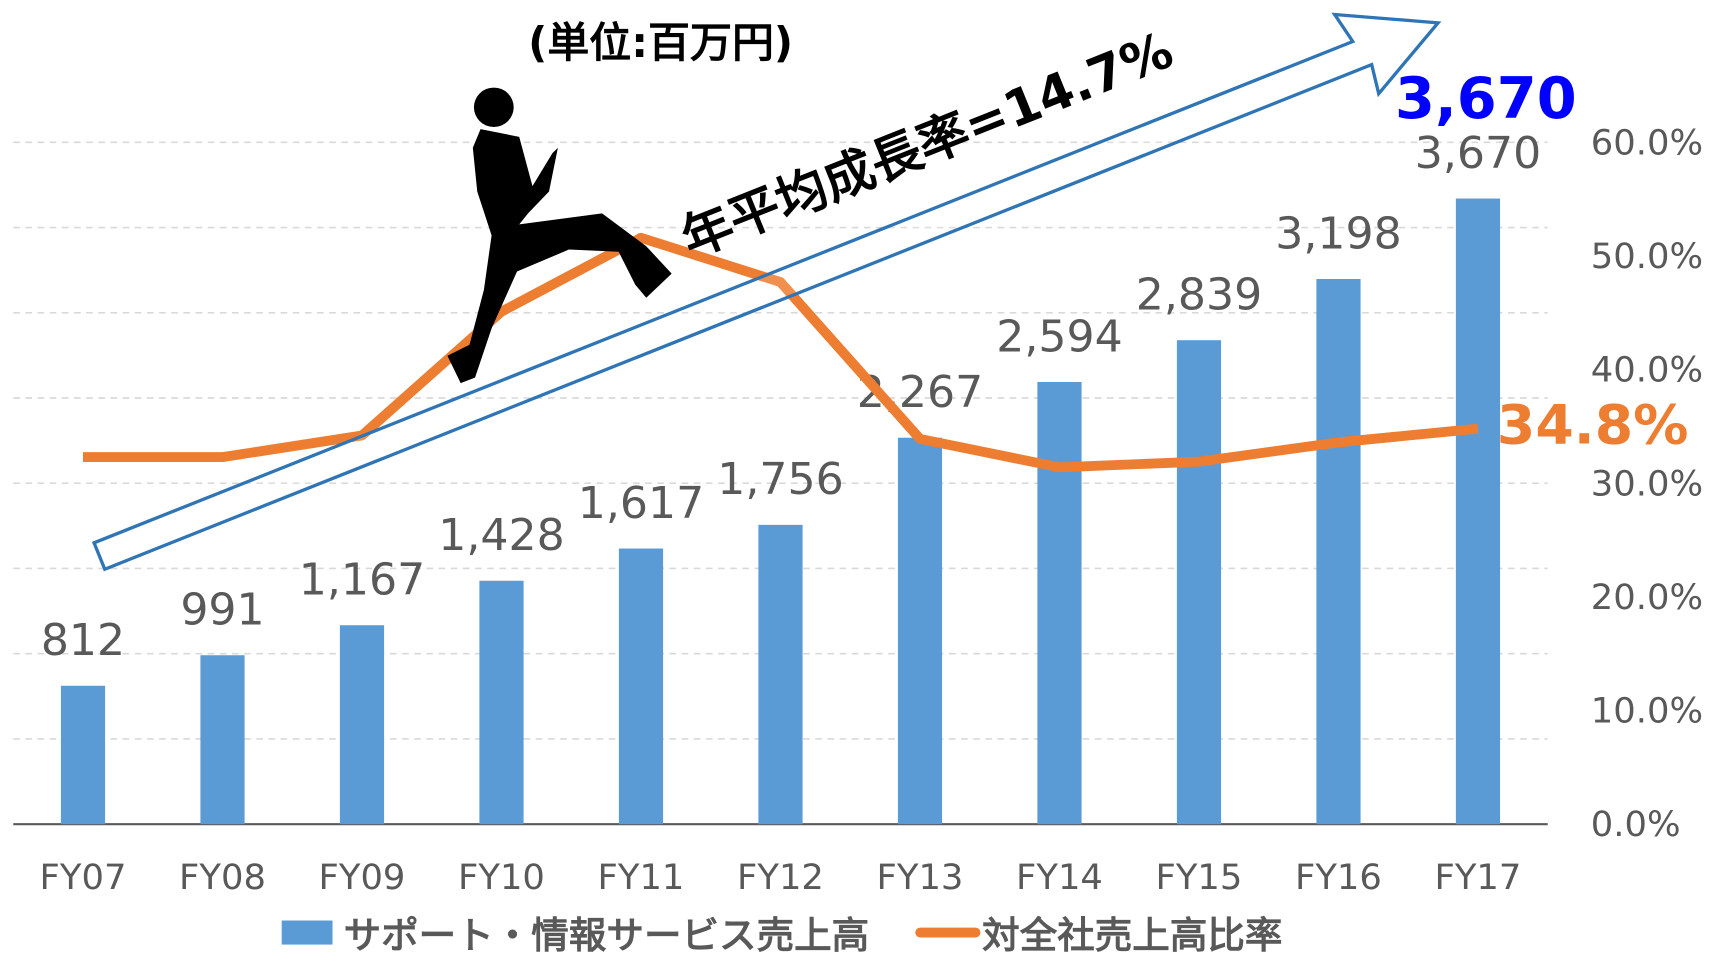  Describe the element at coordinates (362, 580) in the screenshot. I see `bar-value-label: 1,167` at that location.